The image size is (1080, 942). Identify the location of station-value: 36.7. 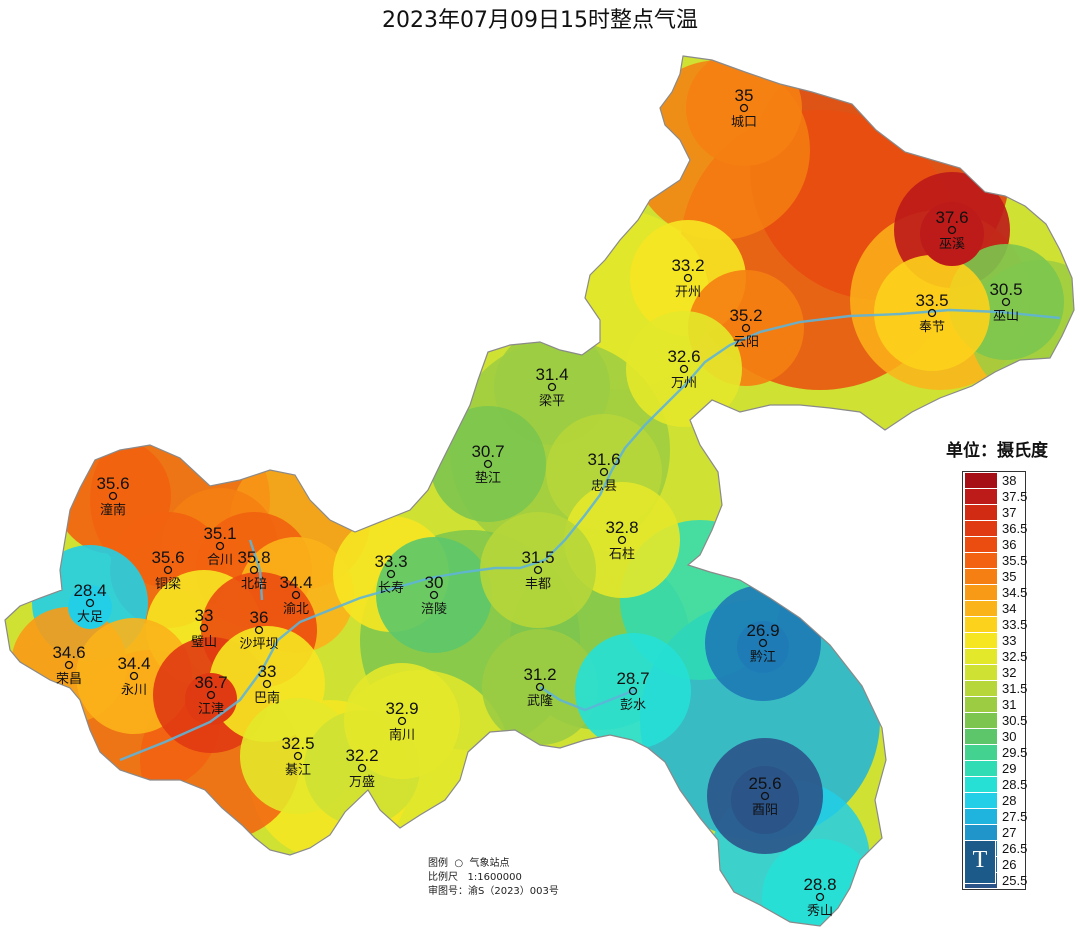
(210, 682).